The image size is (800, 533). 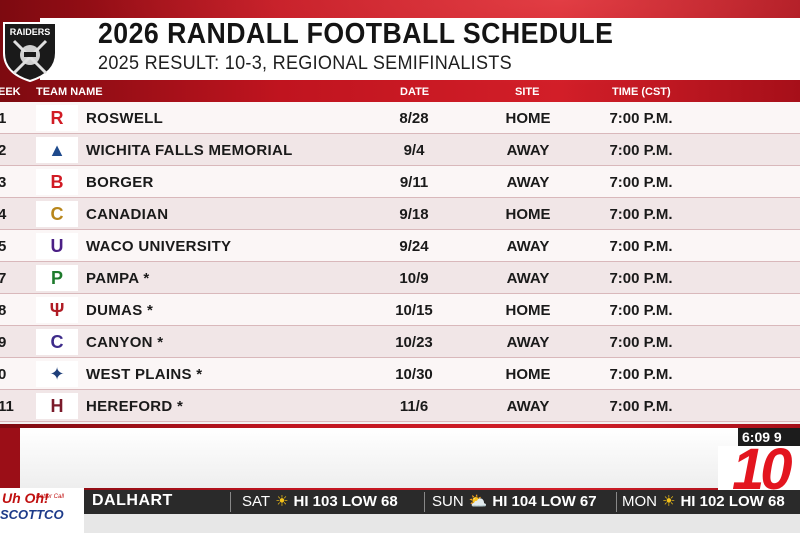 I want to click on team-logo-mark: B, so click(x=57, y=181).